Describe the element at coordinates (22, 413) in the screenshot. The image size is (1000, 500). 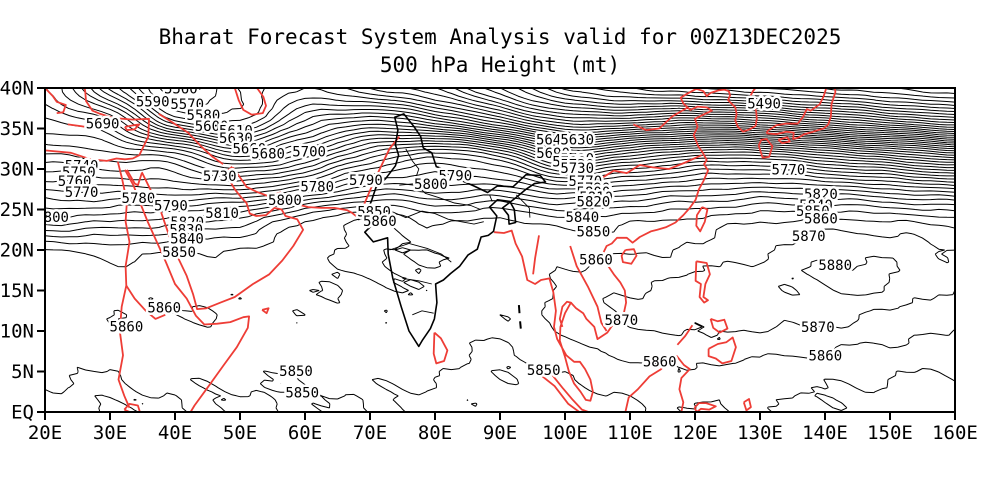
I see `lat-tick-label: EQ` at that location.